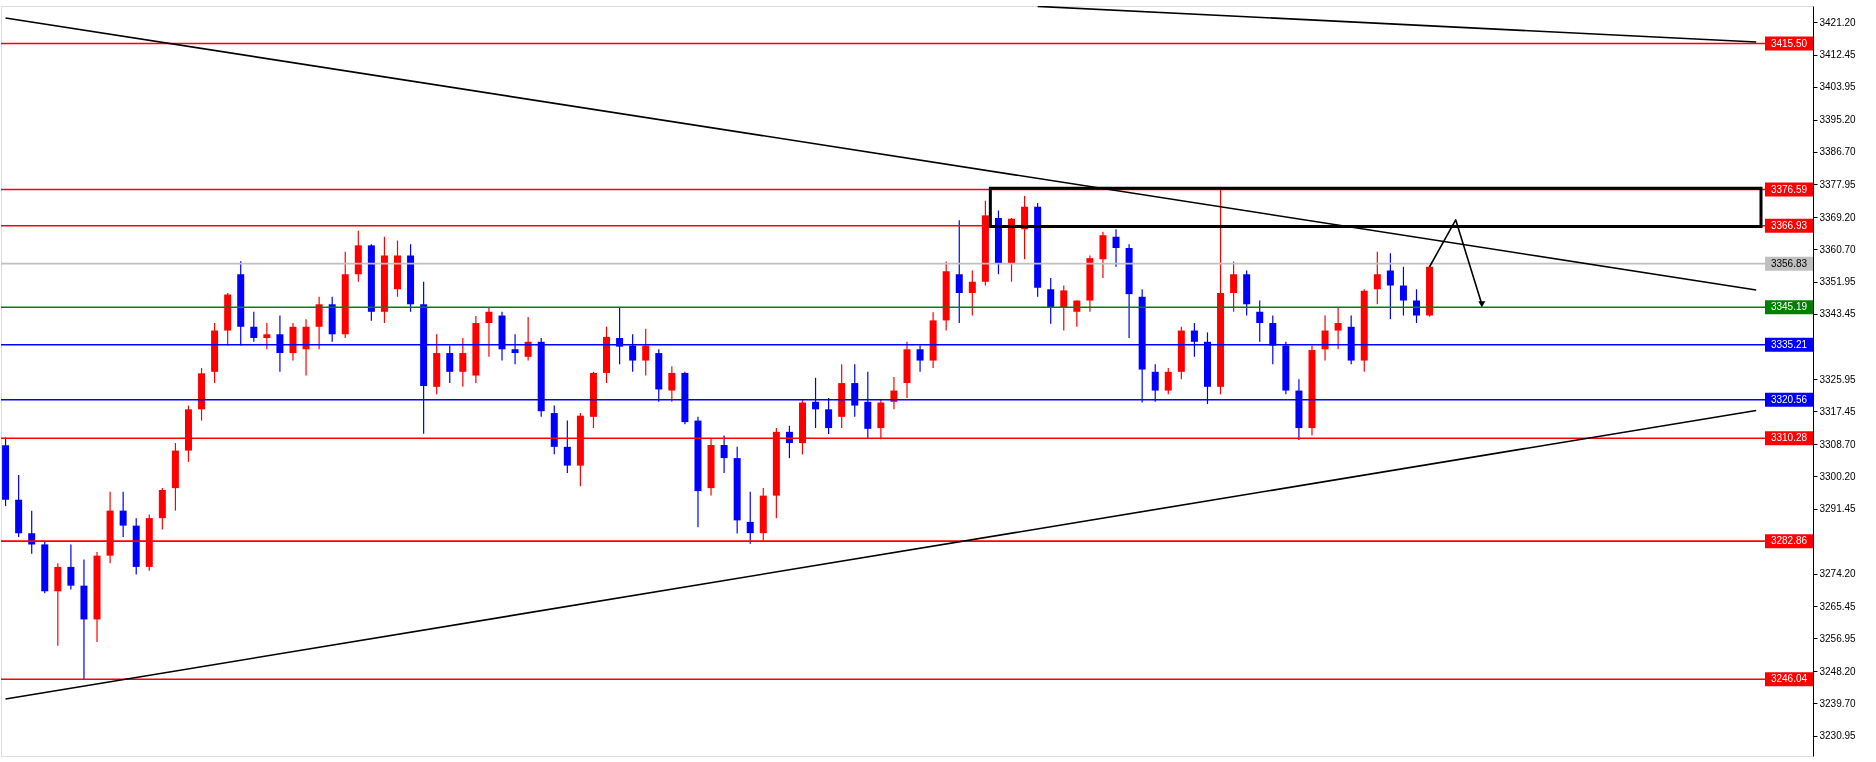 This screenshot has height=762, width=1876. Describe the element at coordinates (1838, 120) in the screenshot. I see `y-tick-label: 3395.20` at that location.